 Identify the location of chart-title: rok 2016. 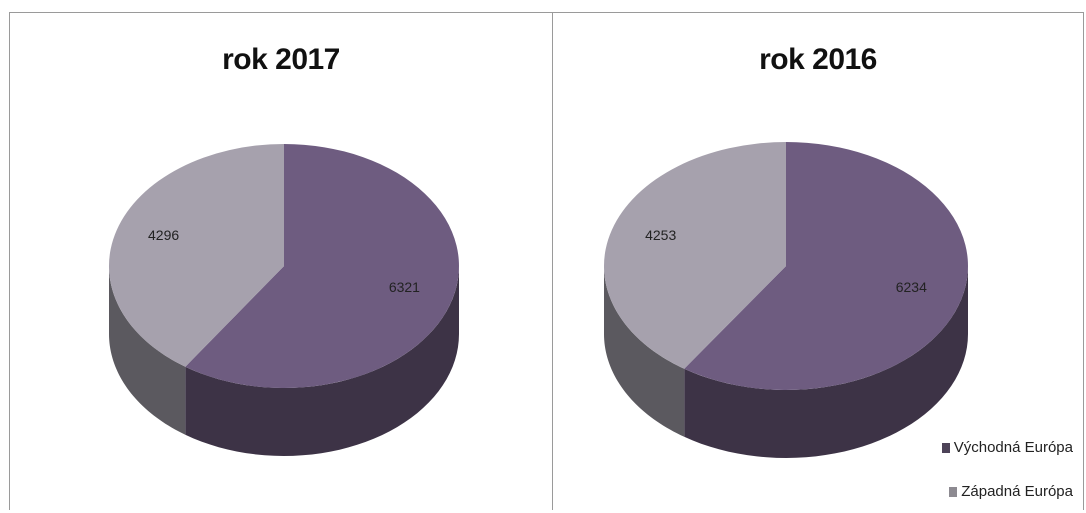
(818, 59).